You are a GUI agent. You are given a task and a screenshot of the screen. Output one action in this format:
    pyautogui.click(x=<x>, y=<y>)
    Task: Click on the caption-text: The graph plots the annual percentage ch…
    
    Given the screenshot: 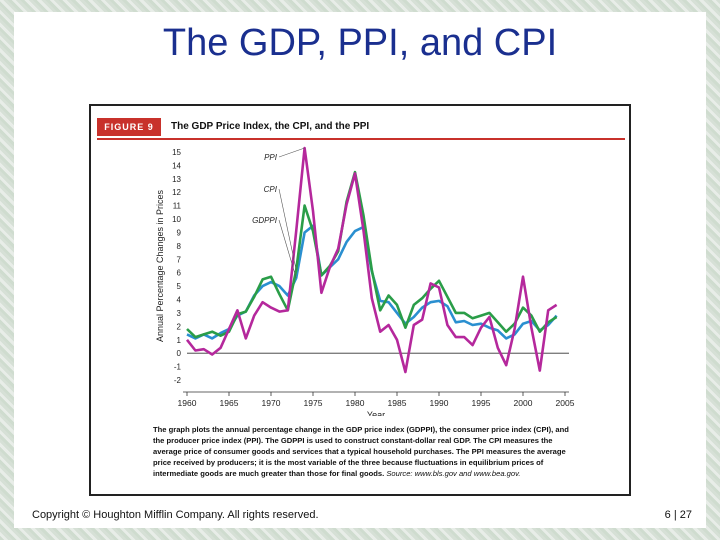 What is the action you would take?
    pyautogui.click(x=361, y=451)
    